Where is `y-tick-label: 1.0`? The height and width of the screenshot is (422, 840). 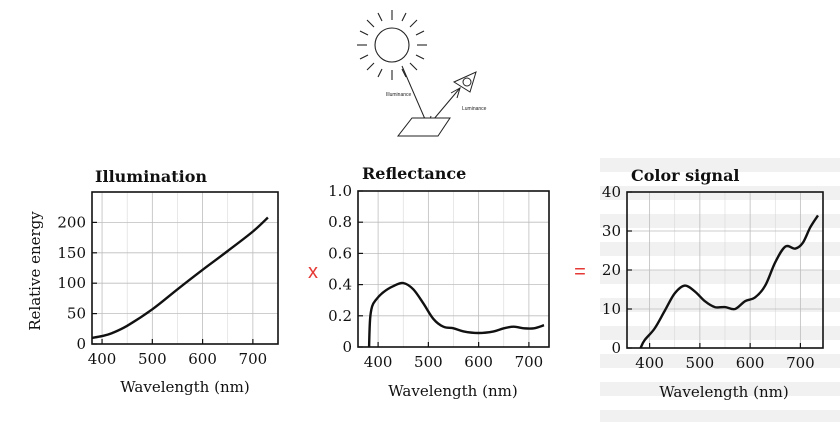
y-tick-label: 1.0 is located at coordinates (340, 191).